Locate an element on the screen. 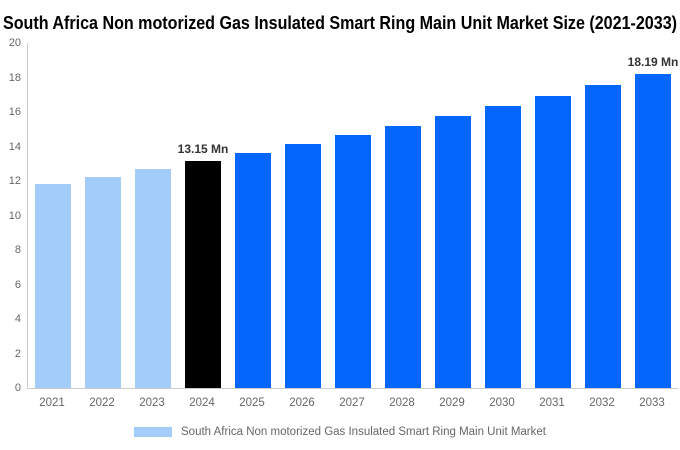 The image size is (680, 450). bar-slot-2029 is located at coordinates (453, 215).